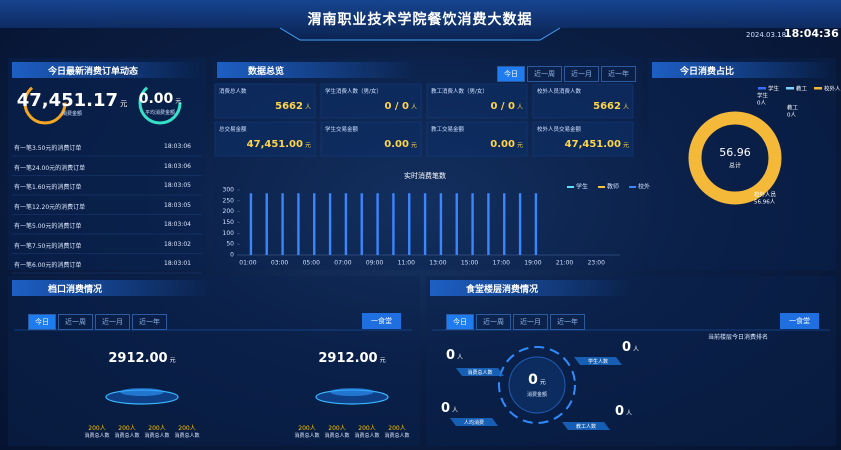 The image size is (841, 450). Describe the element at coordinates (396, 144) in the screenshot. I see `value: 0.00` at that location.